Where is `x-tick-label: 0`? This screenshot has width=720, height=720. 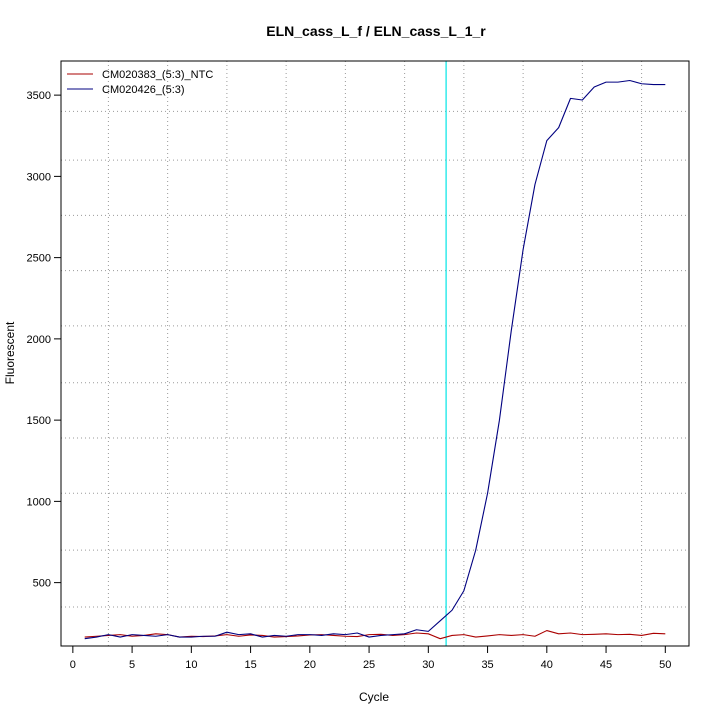
x-tick-label: 0 is located at coordinates (73, 665).